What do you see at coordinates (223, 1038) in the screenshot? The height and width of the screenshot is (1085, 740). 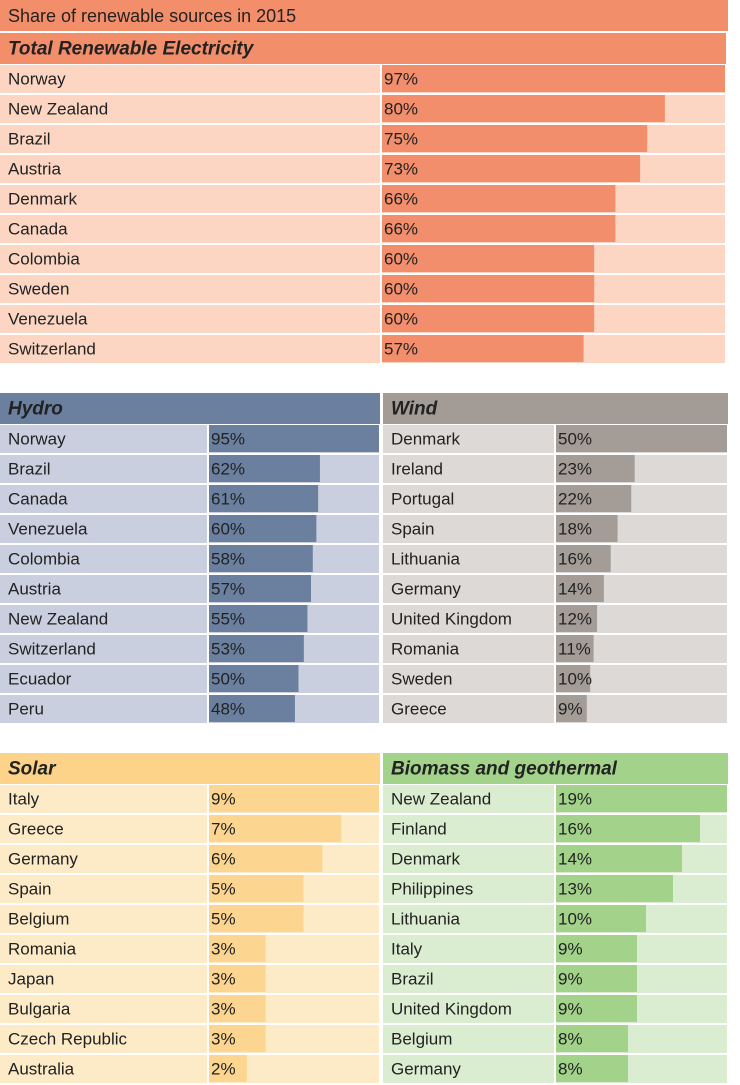 I see `value-label: 3%` at bounding box center [223, 1038].